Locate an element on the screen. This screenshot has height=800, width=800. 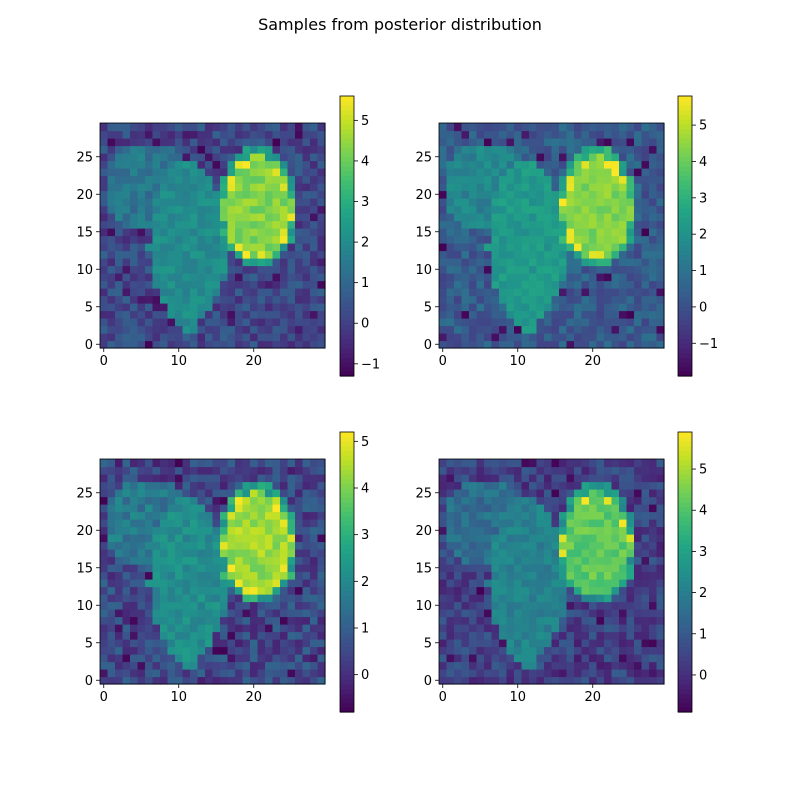
colorbar-tick-label: 3 is located at coordinates (703, 552).